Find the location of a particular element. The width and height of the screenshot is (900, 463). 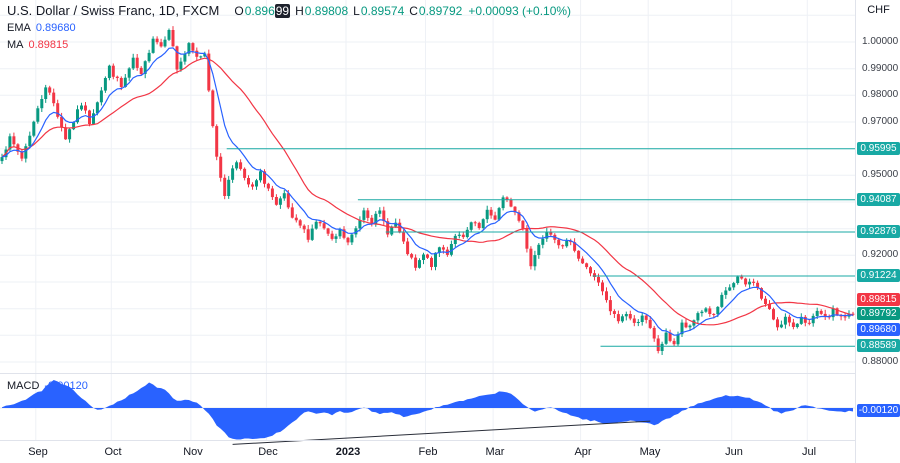

price-badge: 0.89792 is located at coordinates (878, 313).